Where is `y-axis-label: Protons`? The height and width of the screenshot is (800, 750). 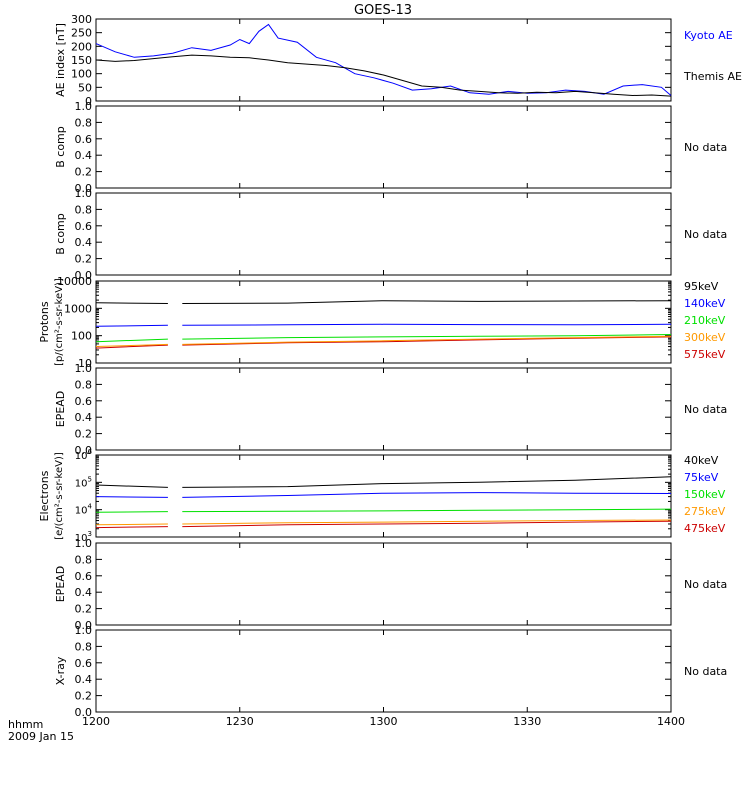
y-axis-label: Protons is located at coordinates (44, 321).